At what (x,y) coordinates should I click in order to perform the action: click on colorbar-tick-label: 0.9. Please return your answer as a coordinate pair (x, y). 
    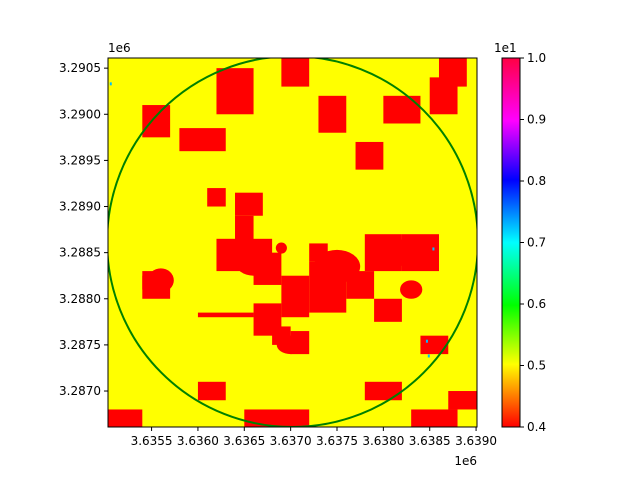
    Looking at the image, I should click on (536, 120).